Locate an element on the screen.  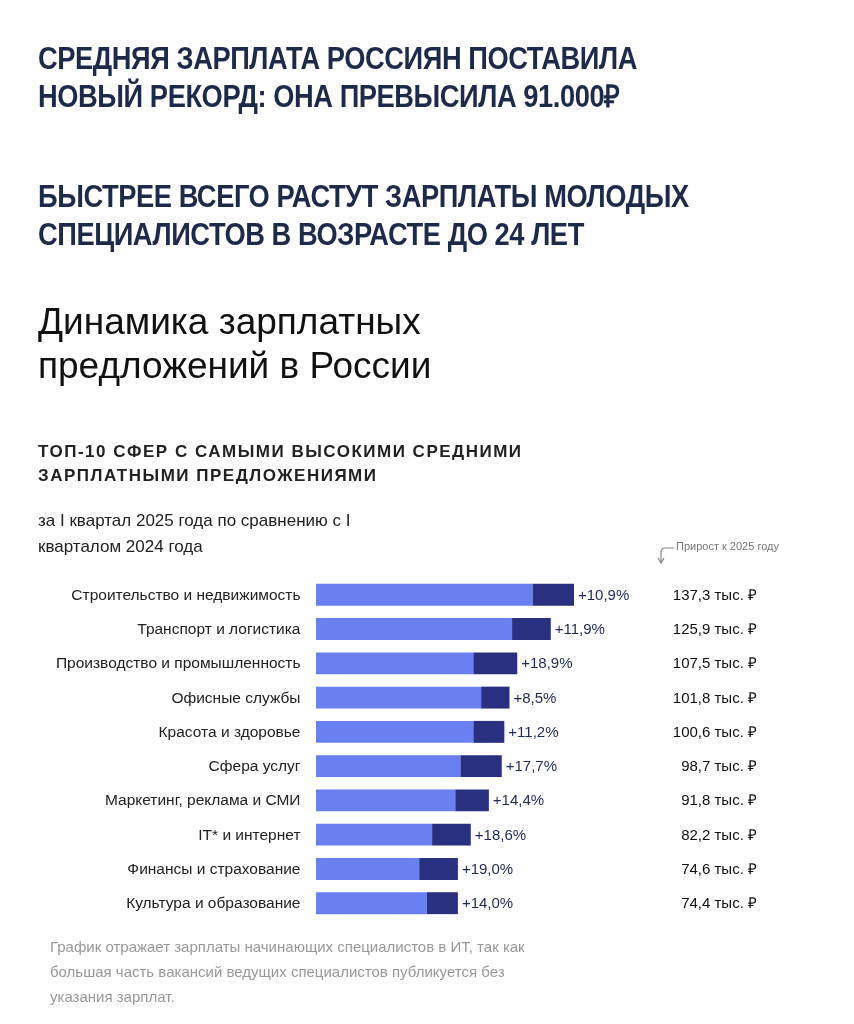
annotation: +11,9% is located at coordinates (579, 629).